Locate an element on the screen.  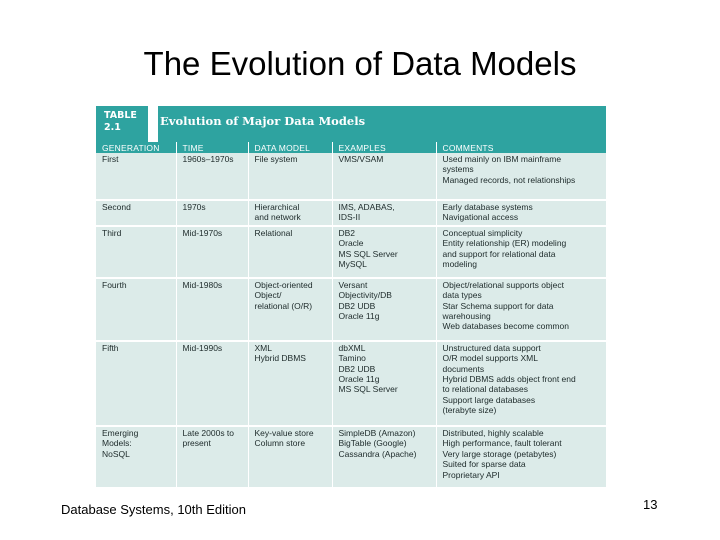
cell-line: warehousing is located at coordinates (466, 316).